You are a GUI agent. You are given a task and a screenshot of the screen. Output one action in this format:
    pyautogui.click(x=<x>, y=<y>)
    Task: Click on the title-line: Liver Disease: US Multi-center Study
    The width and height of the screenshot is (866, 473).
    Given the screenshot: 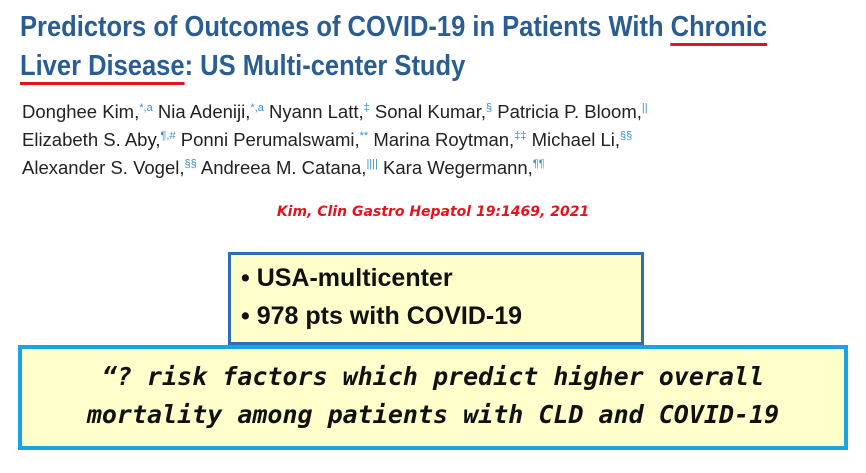 What is the action you would take?
    pyautogui.click(x=393, y=66)
    